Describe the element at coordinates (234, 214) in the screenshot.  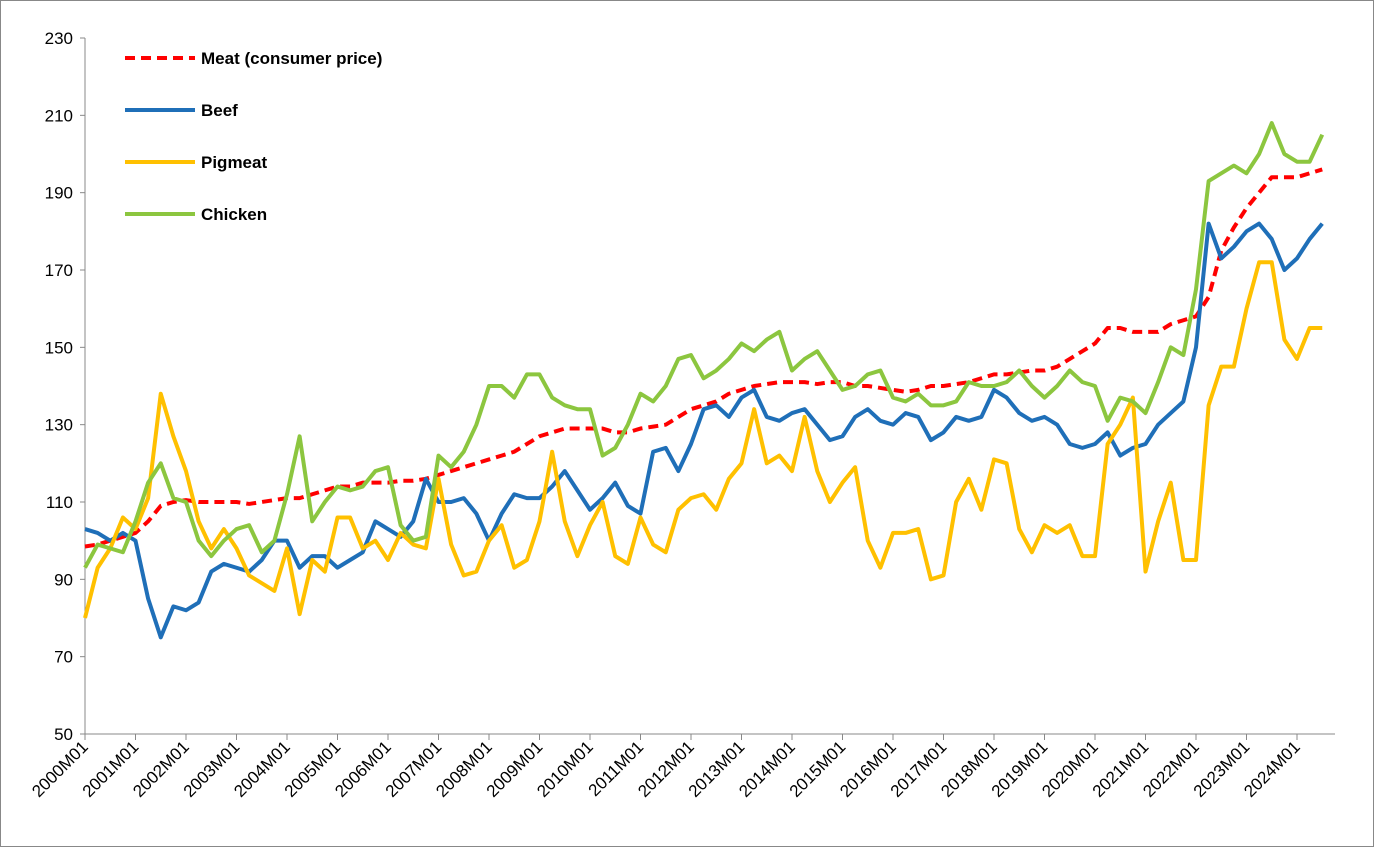
I see `legend-label: Chicken` at that location.